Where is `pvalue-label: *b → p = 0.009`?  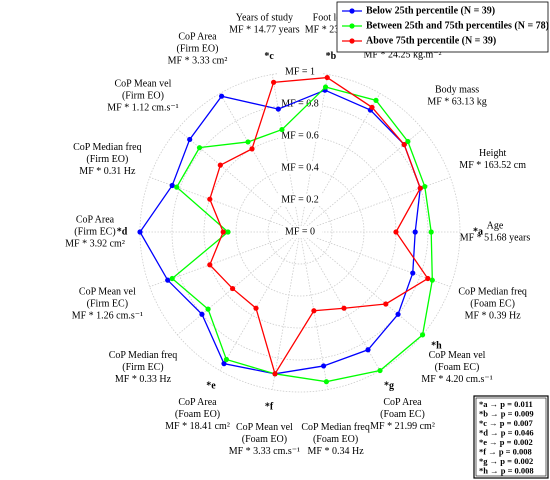
pvalue-label: *b → p = 0.009 is located at coordinates (506, 413).